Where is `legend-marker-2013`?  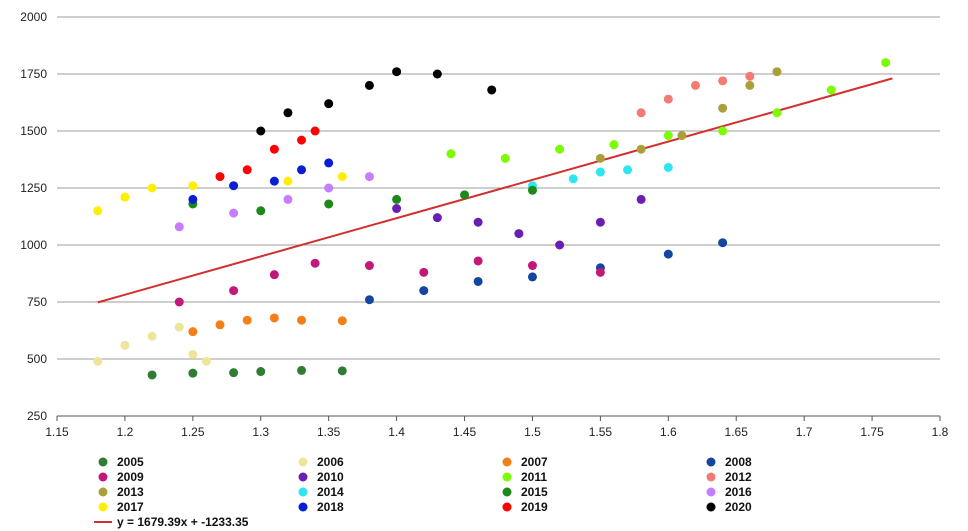
legend-marker-2013 is located at coordinates (103, 492).